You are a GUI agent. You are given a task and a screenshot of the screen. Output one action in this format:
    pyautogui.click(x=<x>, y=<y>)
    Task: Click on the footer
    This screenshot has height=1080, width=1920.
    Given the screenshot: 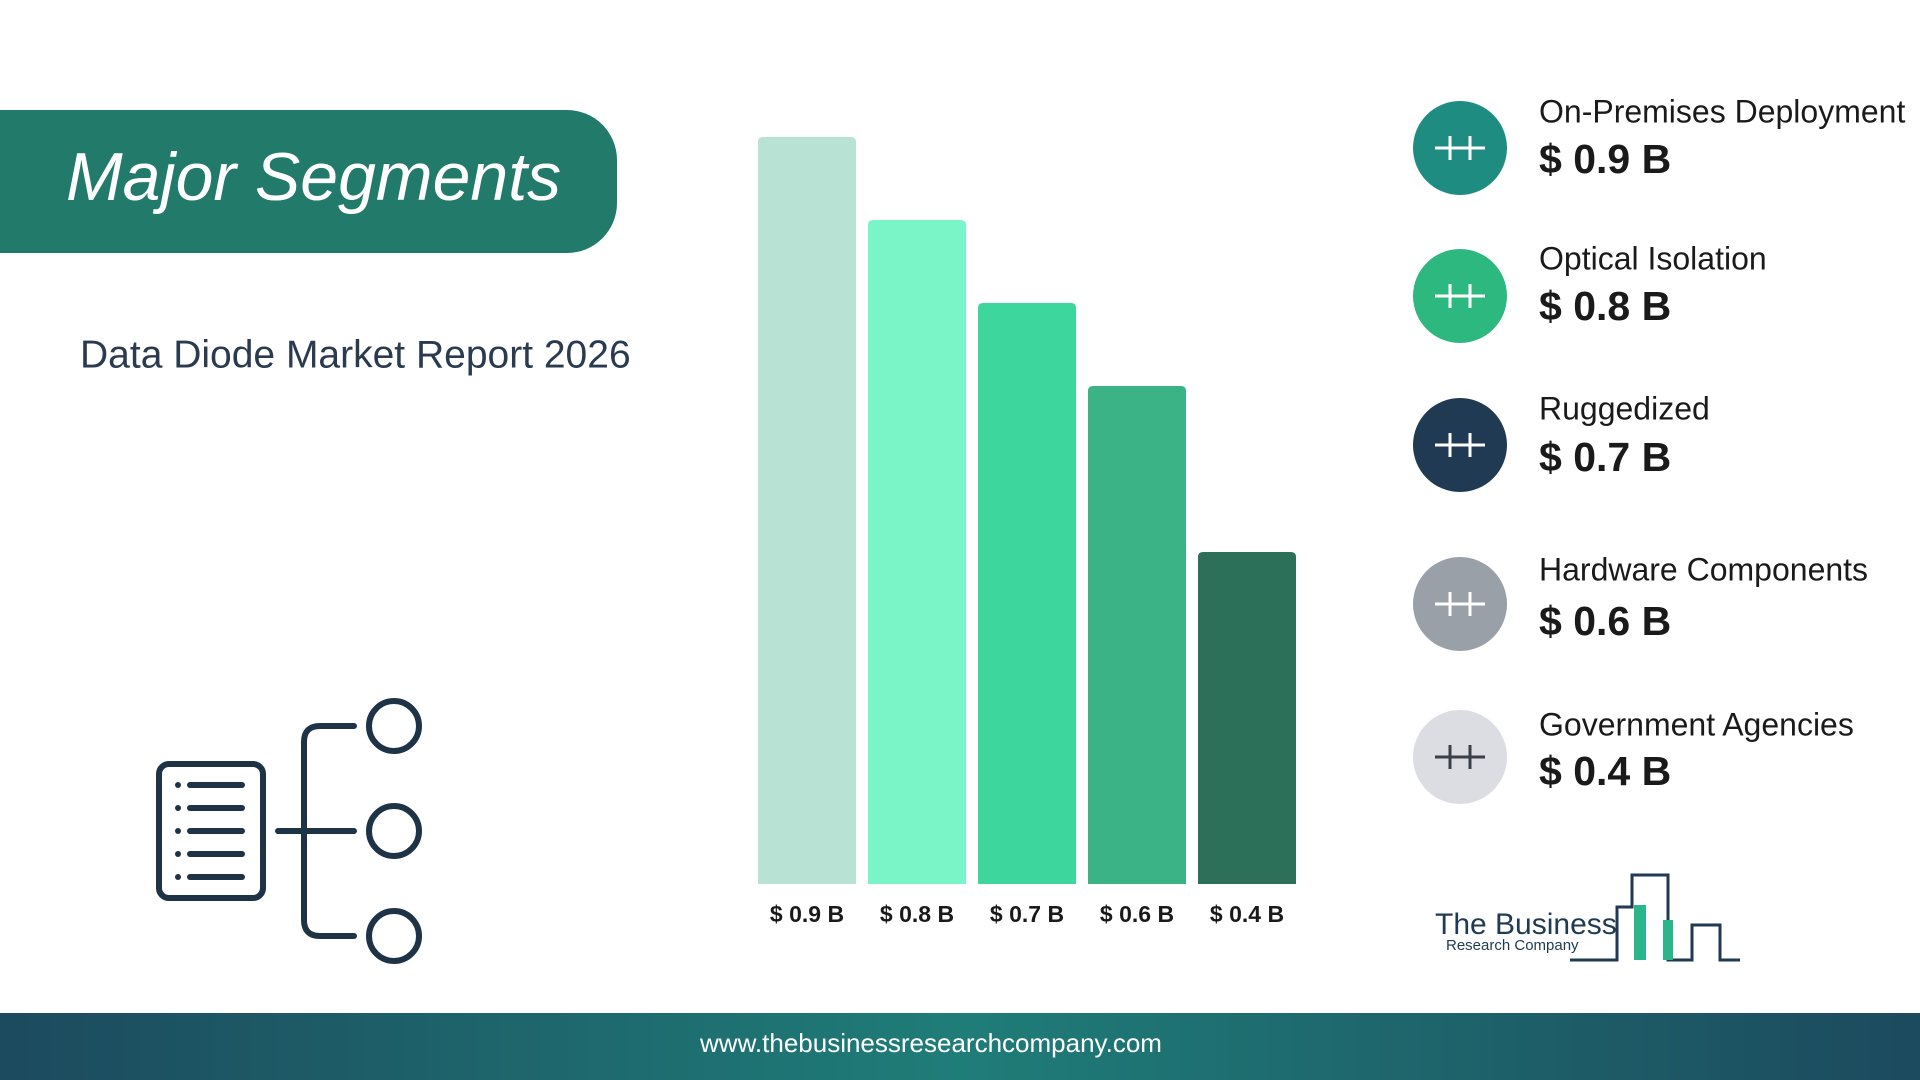 What is the action you would take?
    pyautogui.click(x=960, y=1046)
    